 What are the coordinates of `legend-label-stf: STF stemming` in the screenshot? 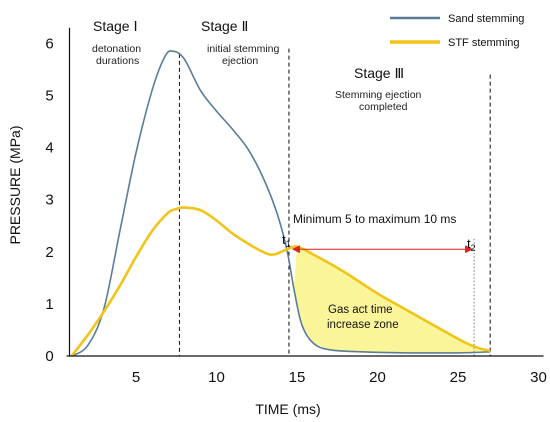 It's located at (484, 43).